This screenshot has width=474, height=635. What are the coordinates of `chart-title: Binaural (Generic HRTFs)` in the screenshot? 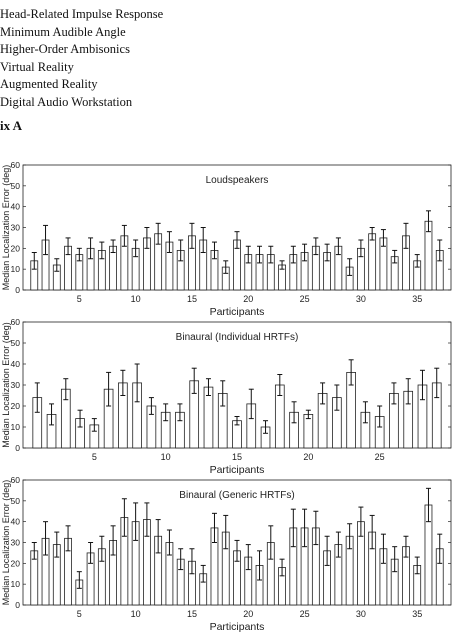 It's located at (236, 495).